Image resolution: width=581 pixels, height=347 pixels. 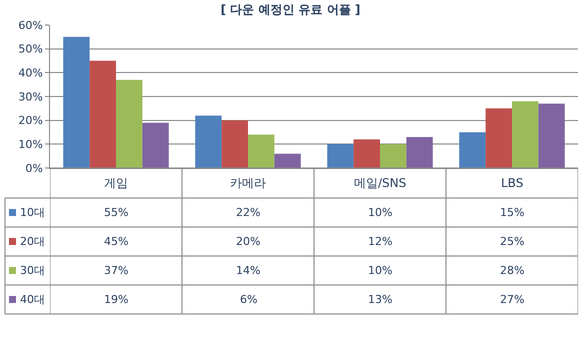 I want to click on data-label: 13%, so click(x=380, y=299).